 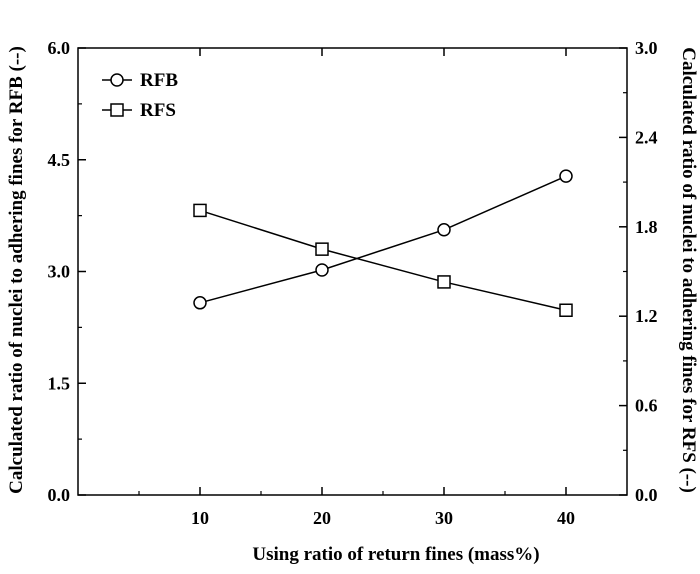 What do you see at coordinates (395, 554) in the screenshot?
I see `x-axis-label: Using ratio of return fines (mass%)` at bounding box center [395, 554].